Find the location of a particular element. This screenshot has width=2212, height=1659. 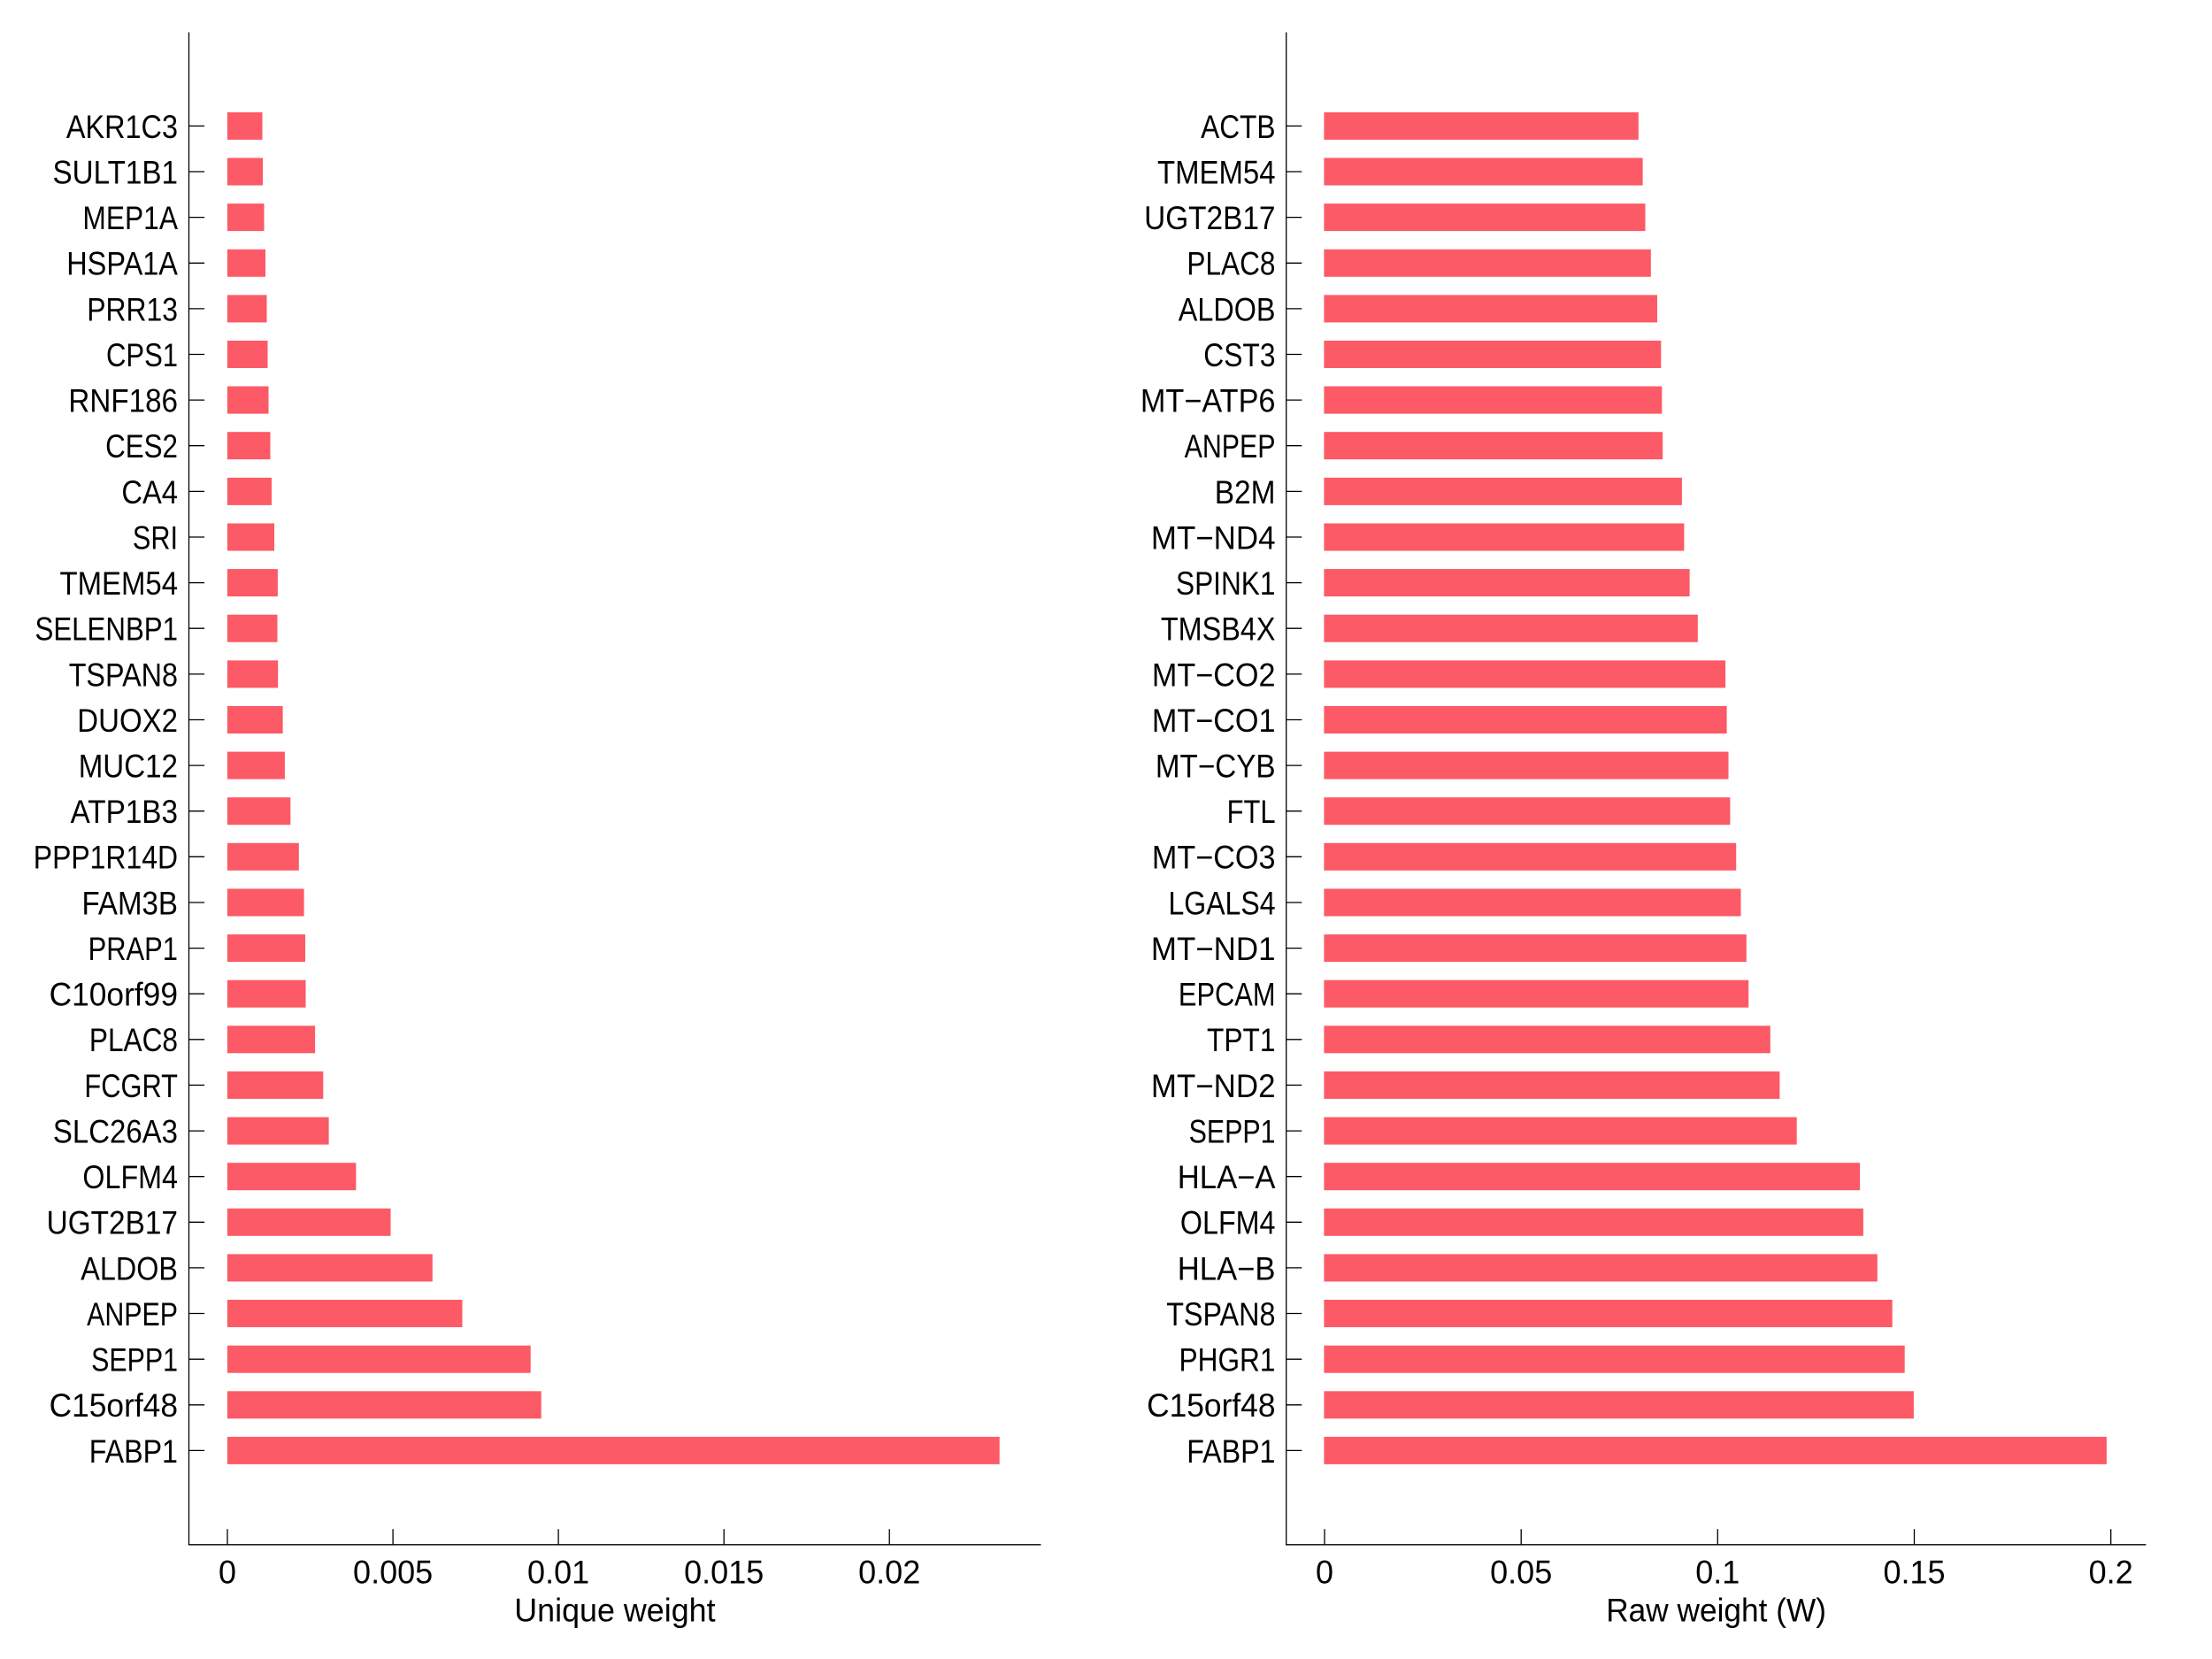

svg-text: MT−ND1 is located at coordinates (1213, 949).